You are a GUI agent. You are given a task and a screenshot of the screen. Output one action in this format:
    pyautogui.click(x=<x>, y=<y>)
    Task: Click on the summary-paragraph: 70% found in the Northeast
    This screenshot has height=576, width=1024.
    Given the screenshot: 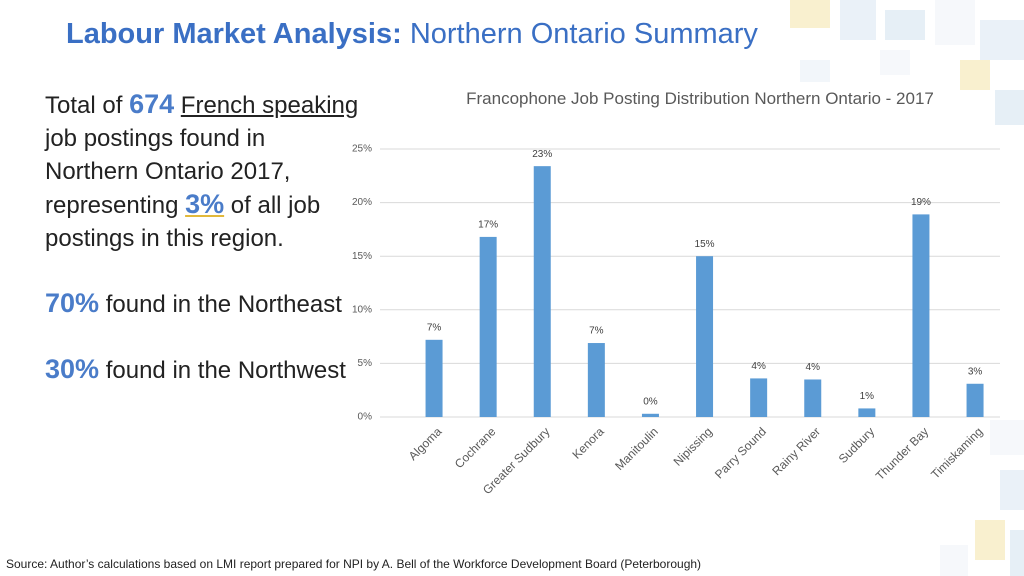 What is the action you would take?
    pyautogui.click(x=205, y=304)
    